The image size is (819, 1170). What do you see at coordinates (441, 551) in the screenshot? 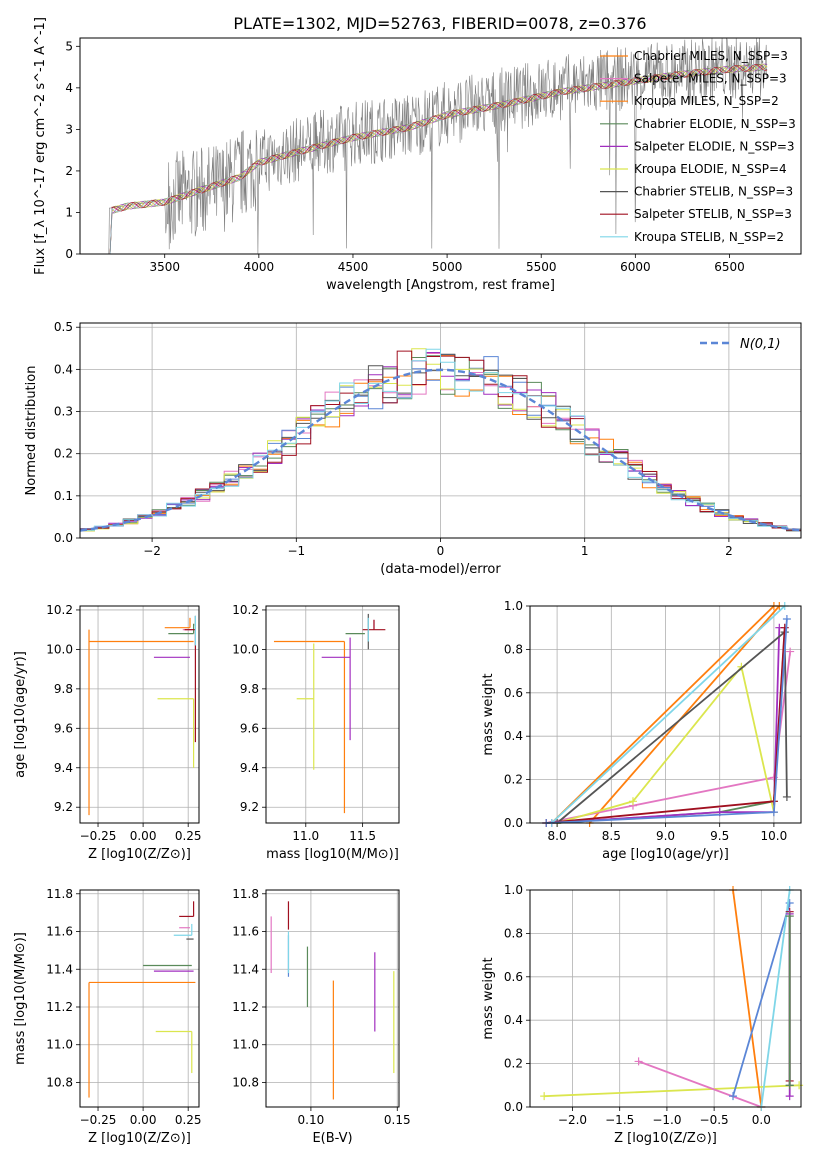
I see `x-tick-label: 0` at bounding box center [441, 551].